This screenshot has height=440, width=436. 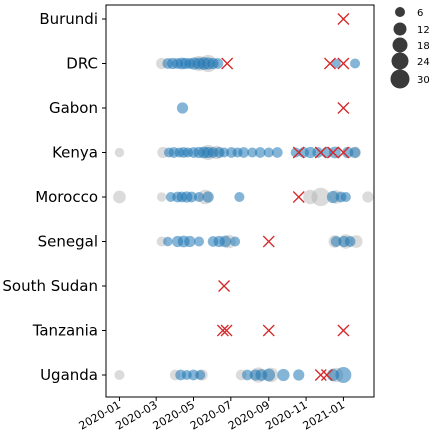 I want to click on x-tick-label: 2020-11, so click(x=286, y=415).